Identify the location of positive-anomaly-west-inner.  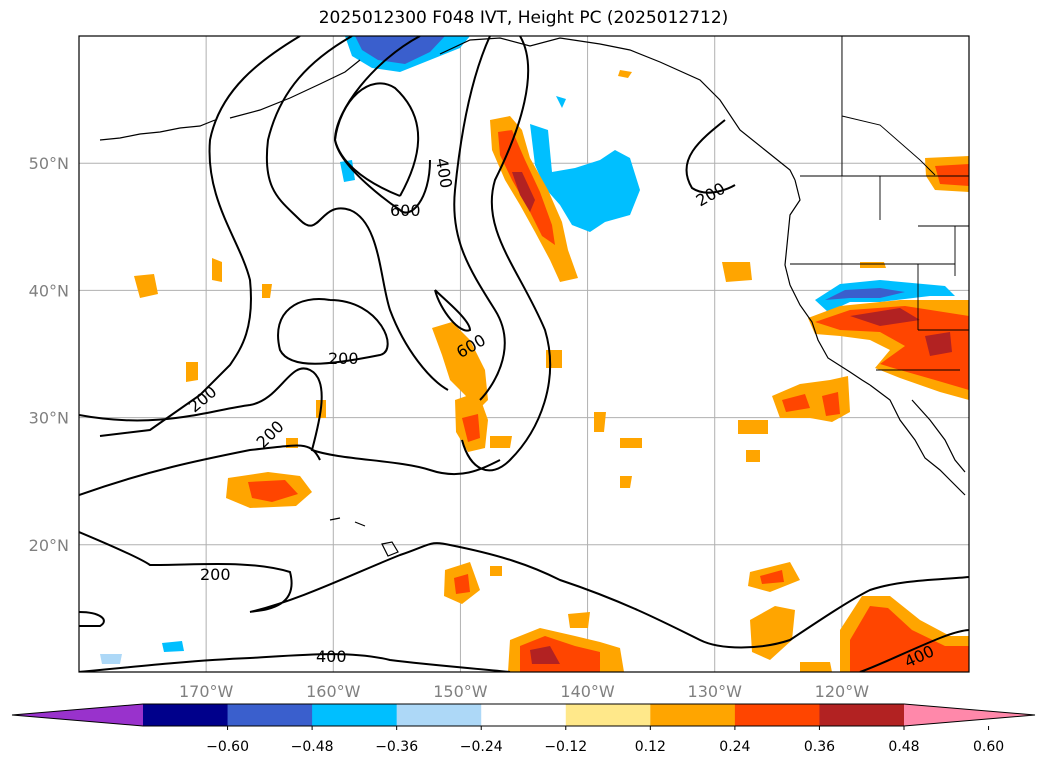
(273, 491).